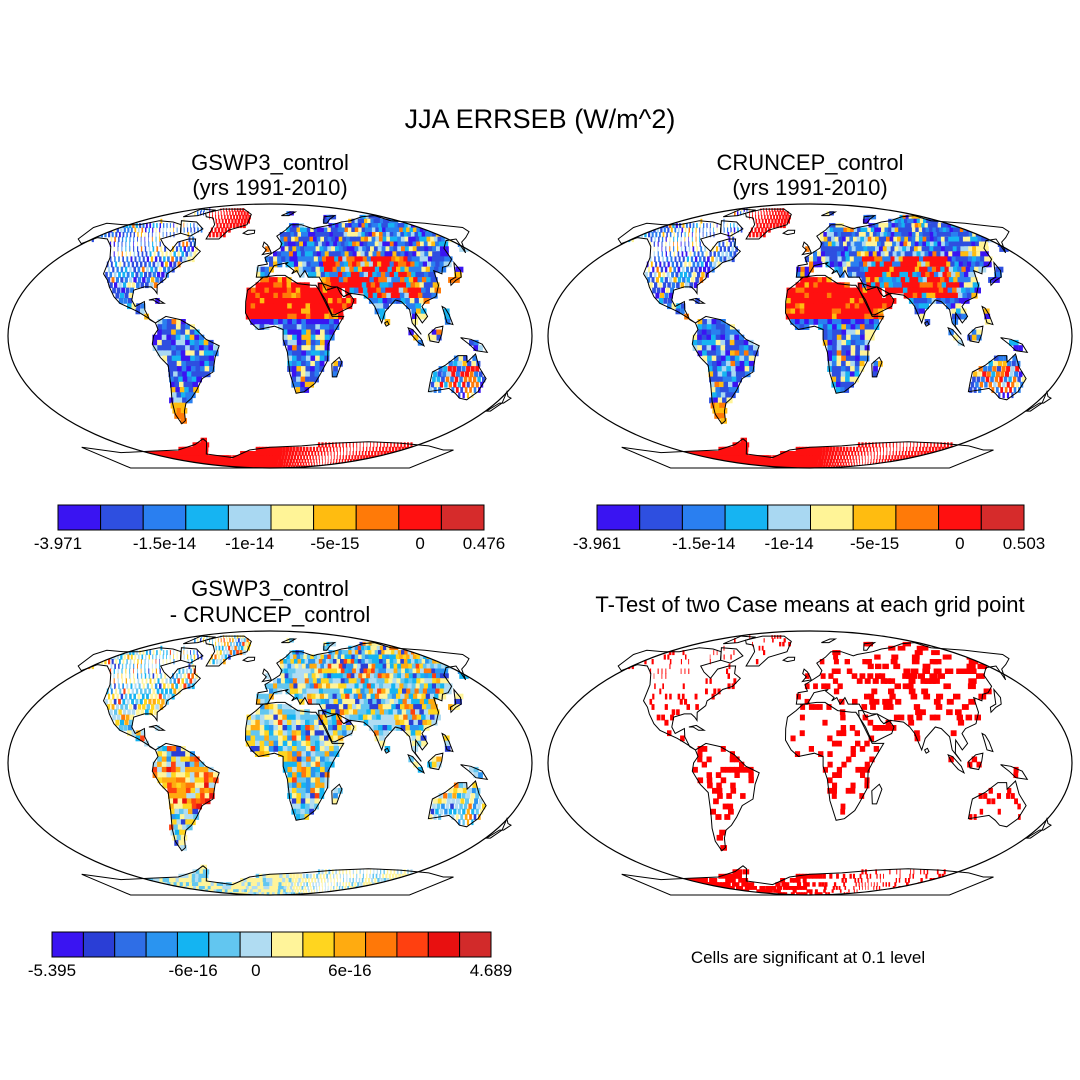  Describe the element at coordinates (725, 370) in the screenshot. I see `coastline-samerica` at that location.